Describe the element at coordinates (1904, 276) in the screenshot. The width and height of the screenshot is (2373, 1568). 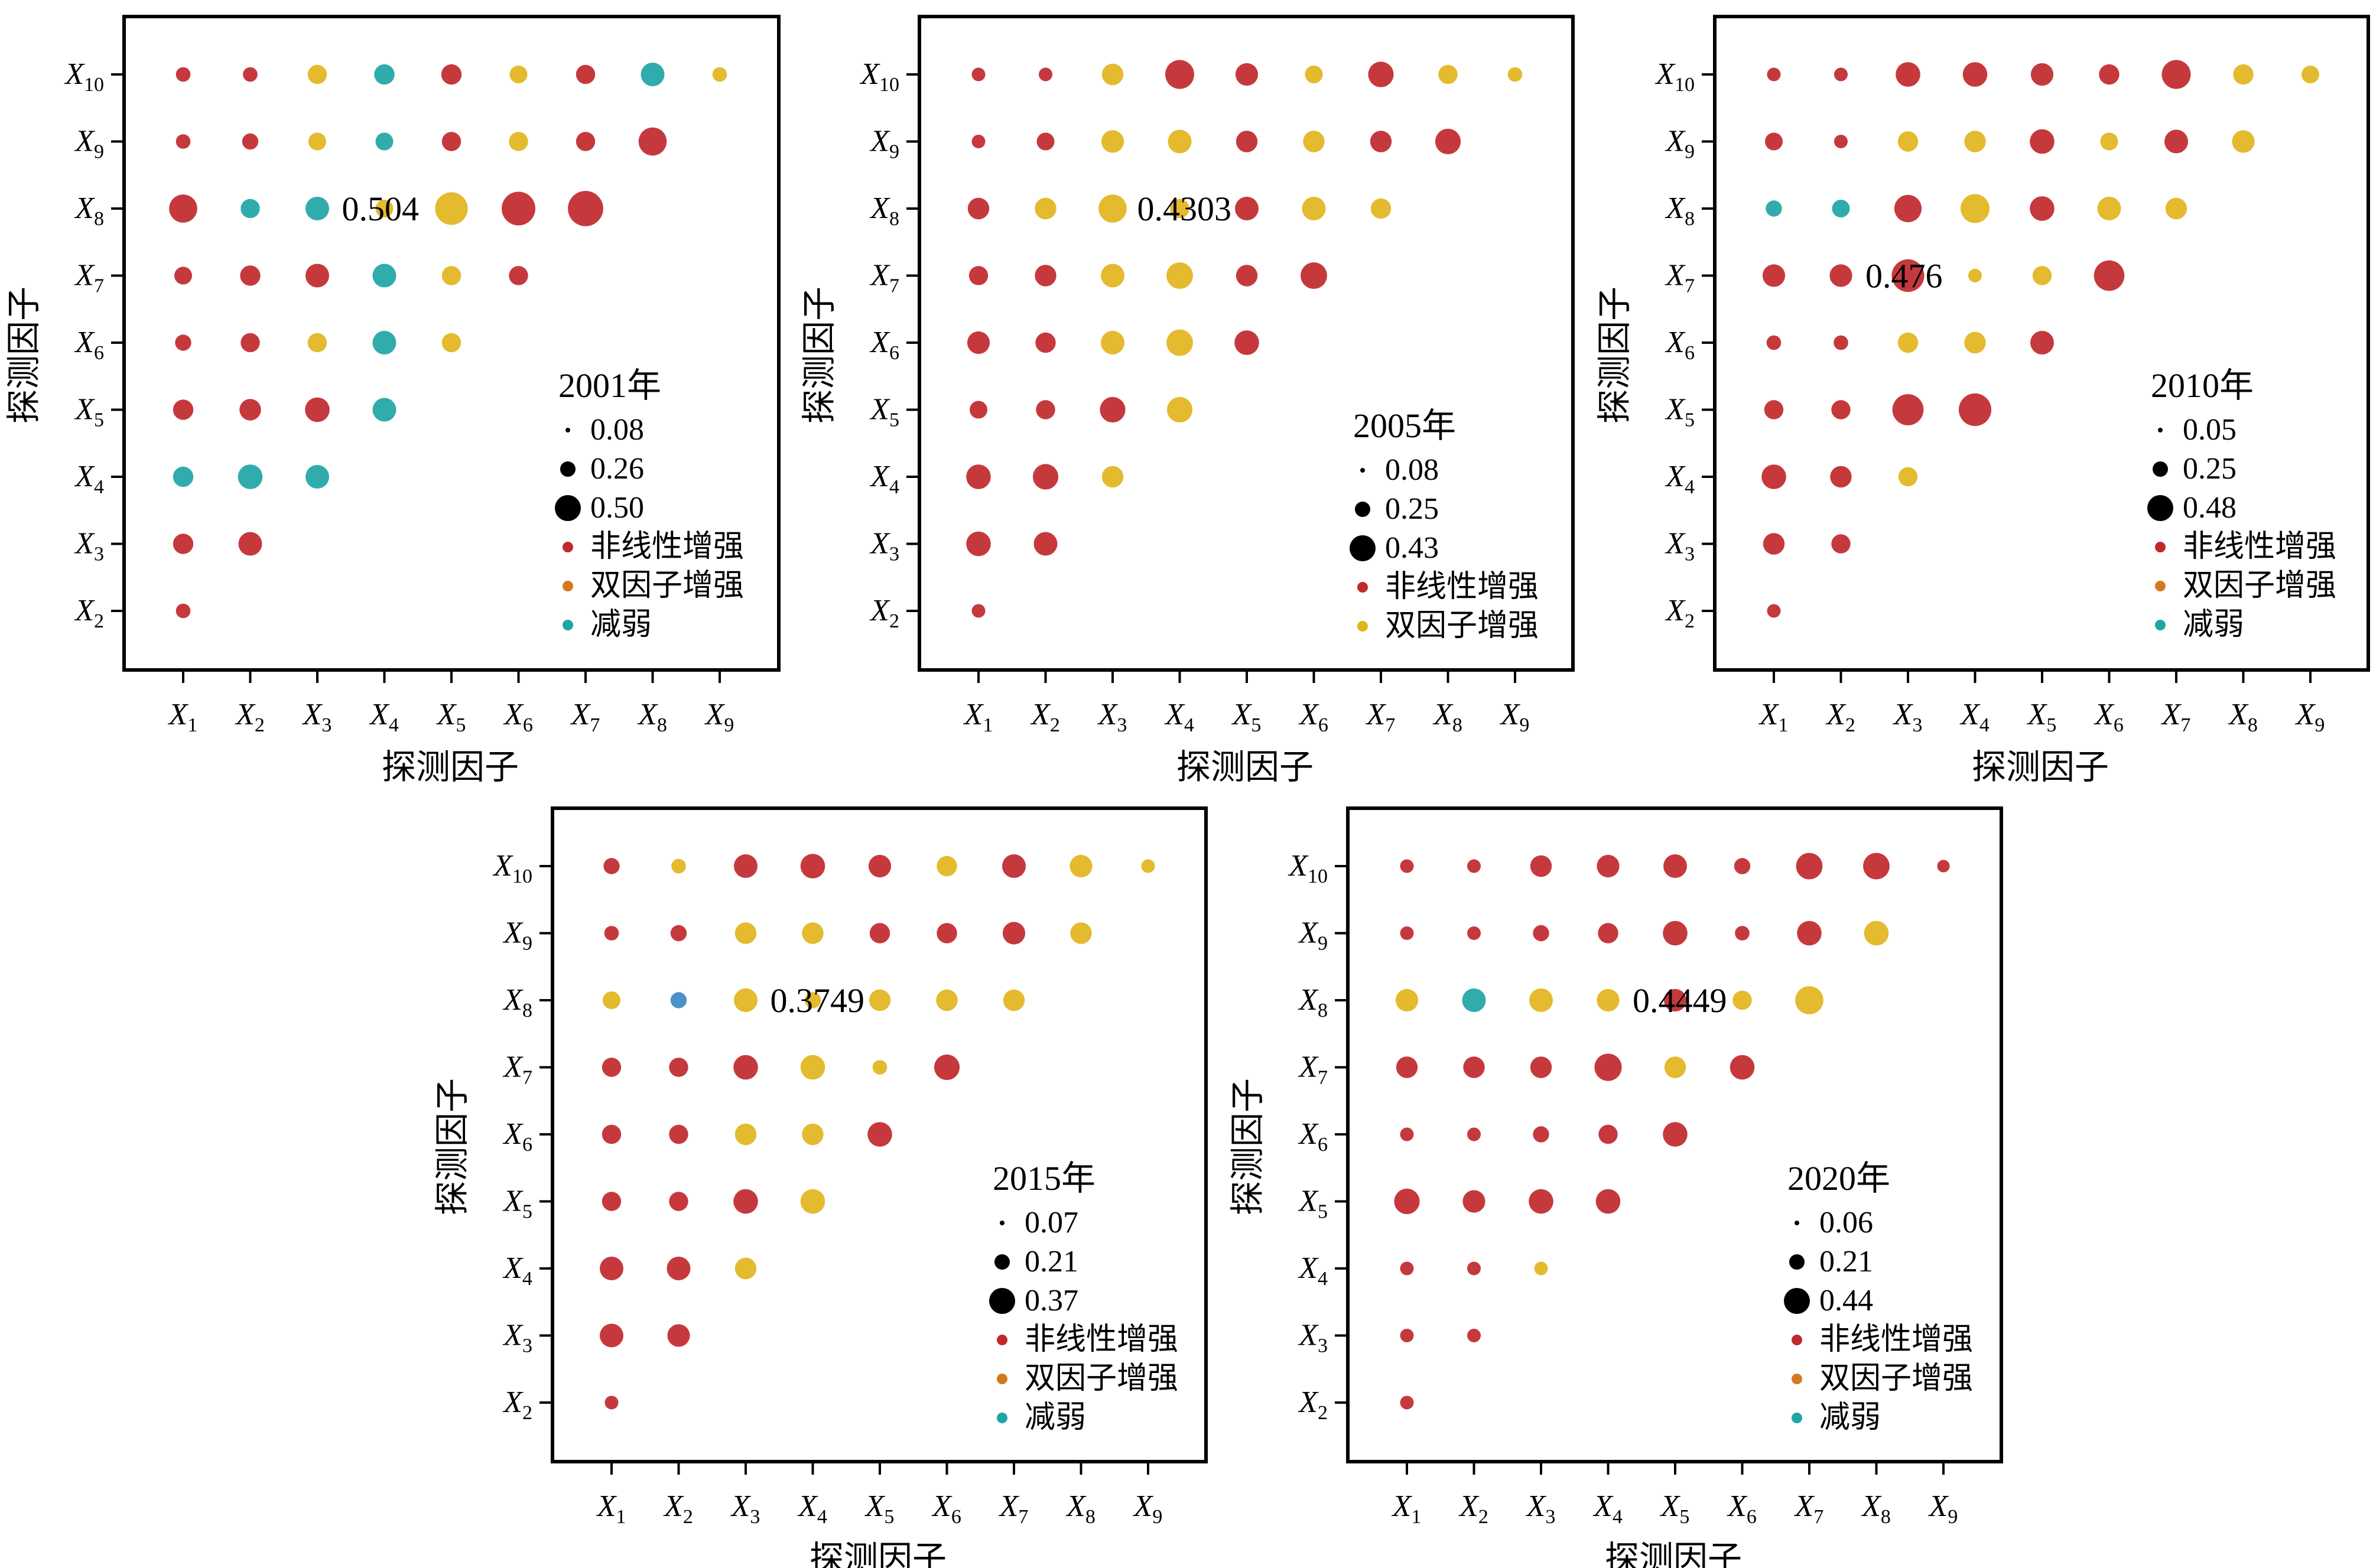
I see `max-annotation: 0.476` at that location.